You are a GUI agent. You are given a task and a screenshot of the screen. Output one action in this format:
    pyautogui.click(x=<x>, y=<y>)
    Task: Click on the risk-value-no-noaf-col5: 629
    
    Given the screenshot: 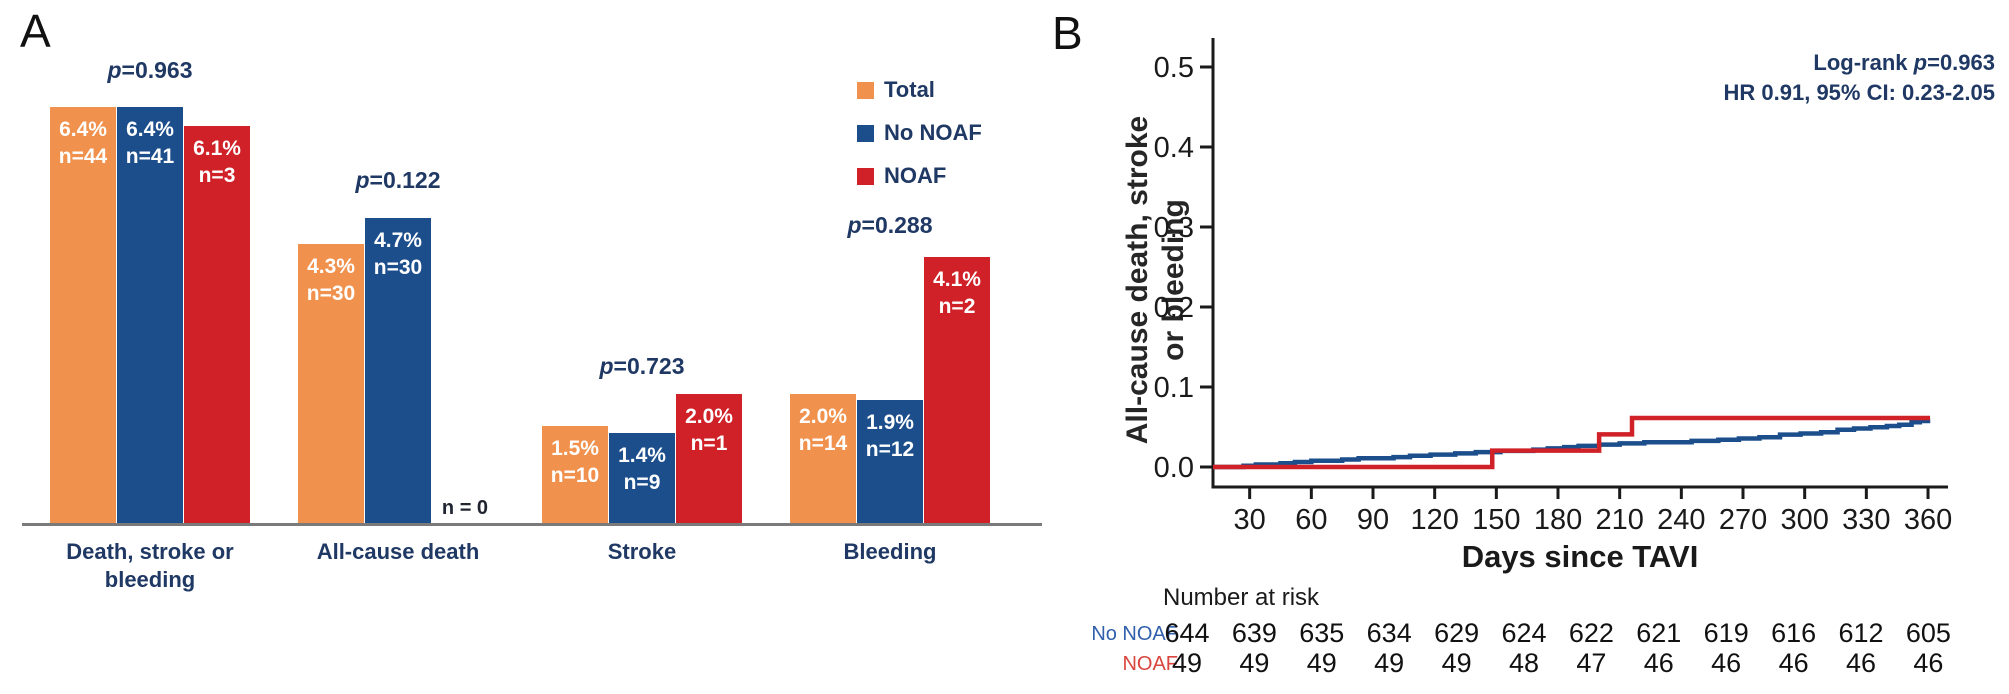 What is the action you would take?
    pyautogui.click(x=1457, y=633)
    